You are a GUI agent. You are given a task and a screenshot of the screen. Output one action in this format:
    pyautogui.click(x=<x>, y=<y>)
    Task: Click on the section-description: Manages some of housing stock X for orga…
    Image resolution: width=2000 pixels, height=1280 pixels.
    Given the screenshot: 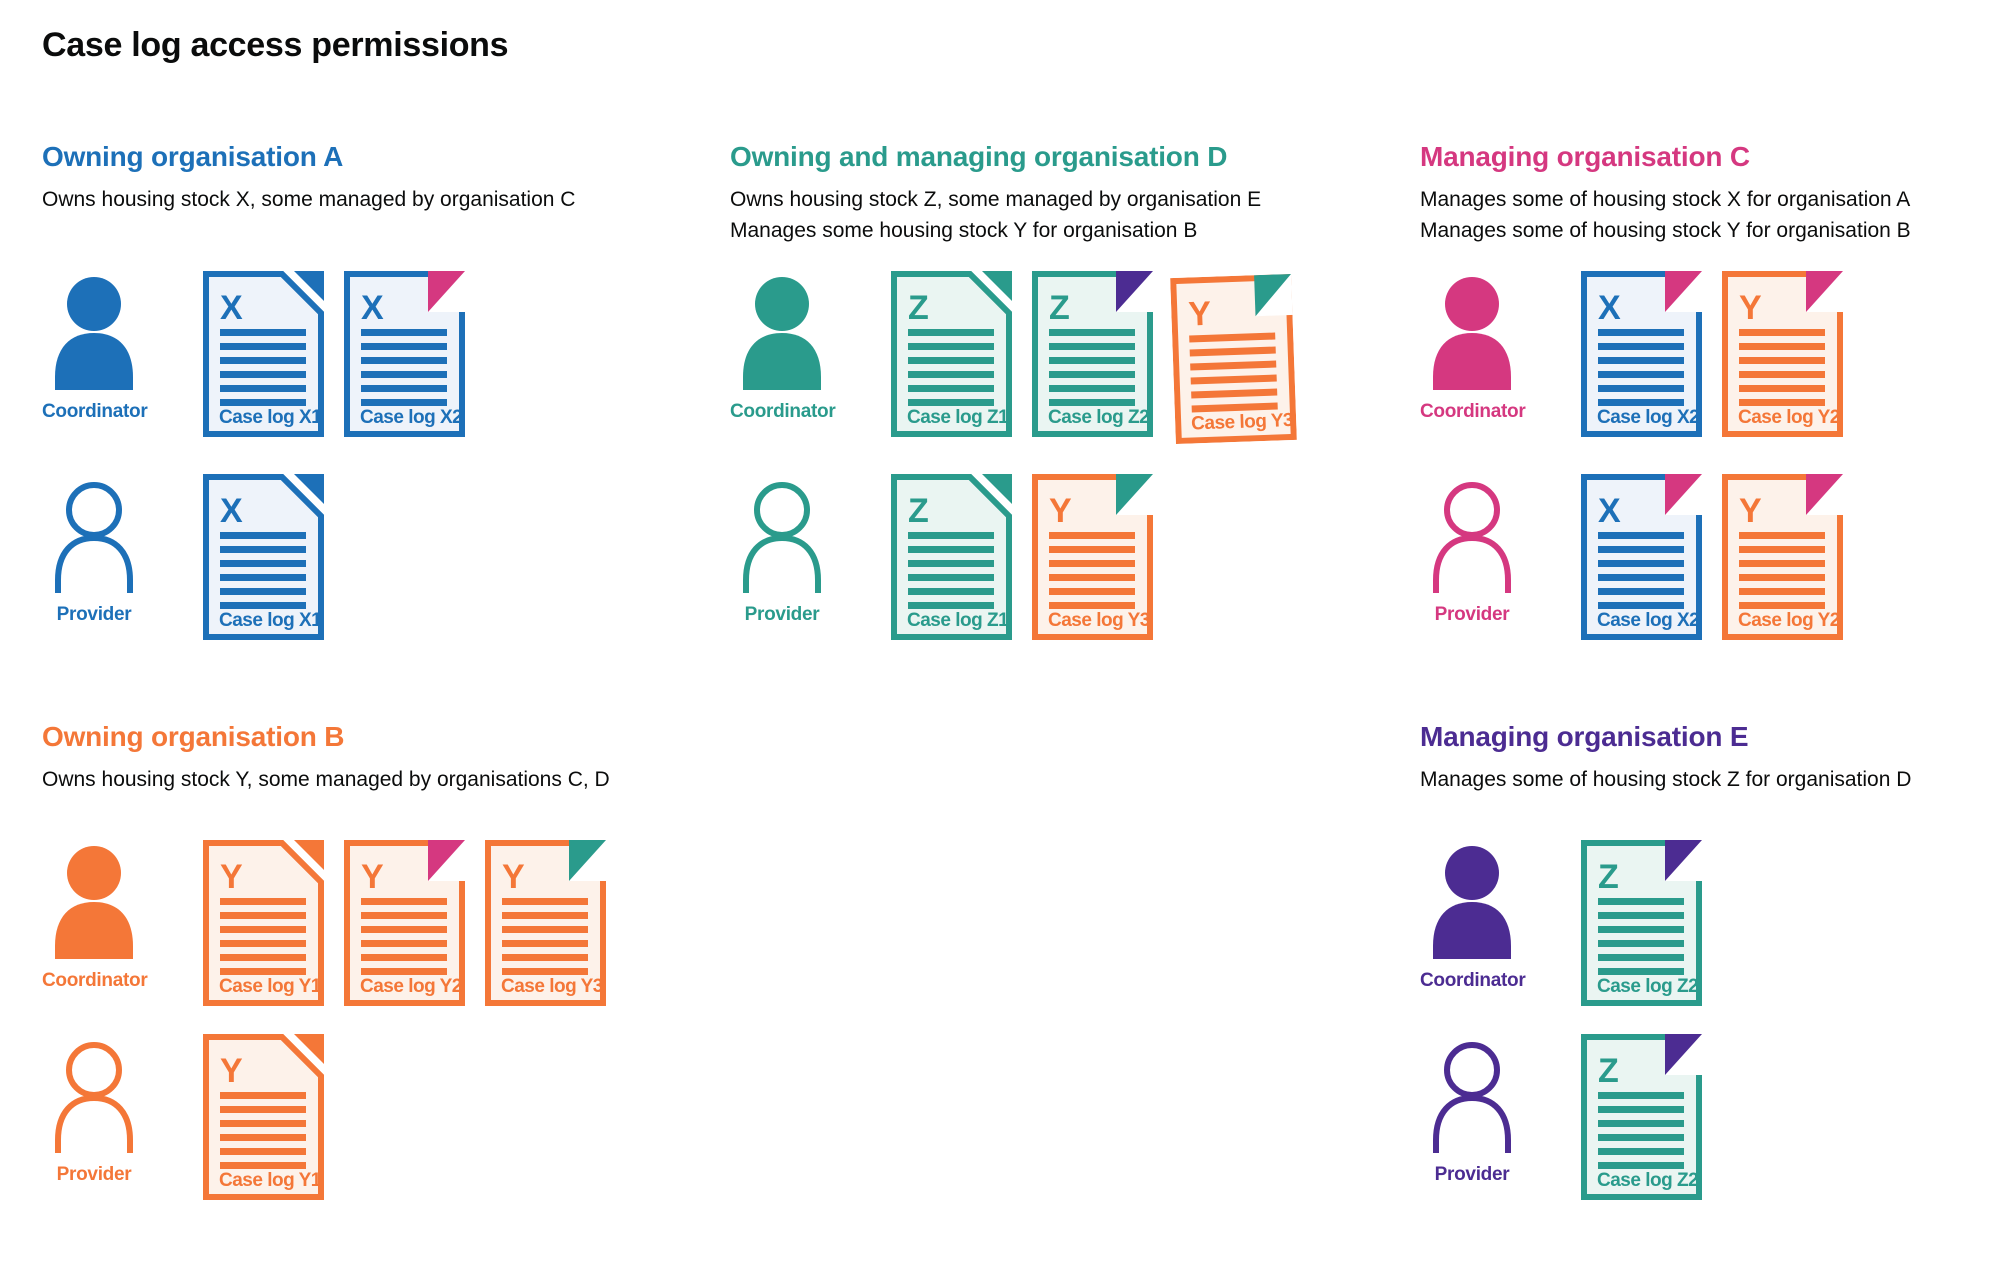 What is the action you would take?
    pyautogui.click(x=1665, y=215)
    